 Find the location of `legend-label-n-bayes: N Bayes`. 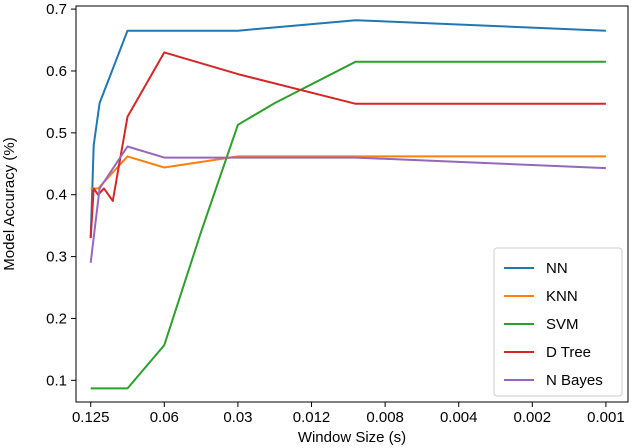

legend-label-n-bayes: N Bayes is located at coordinates (574, 380).